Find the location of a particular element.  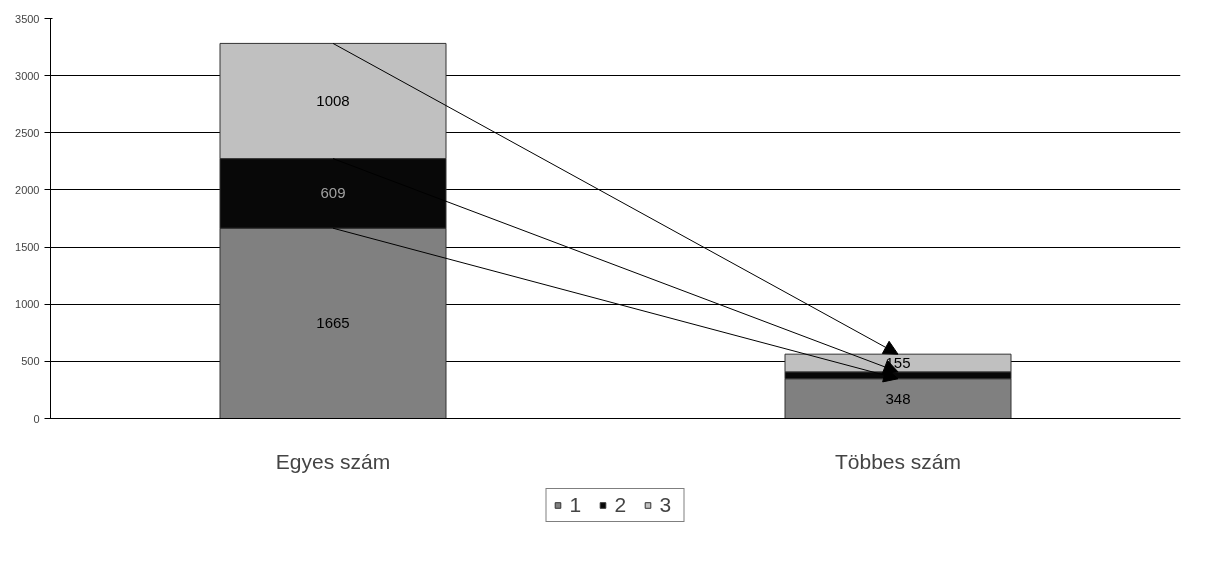

y-tick-label: 500 is located at coordinates (30, 361).